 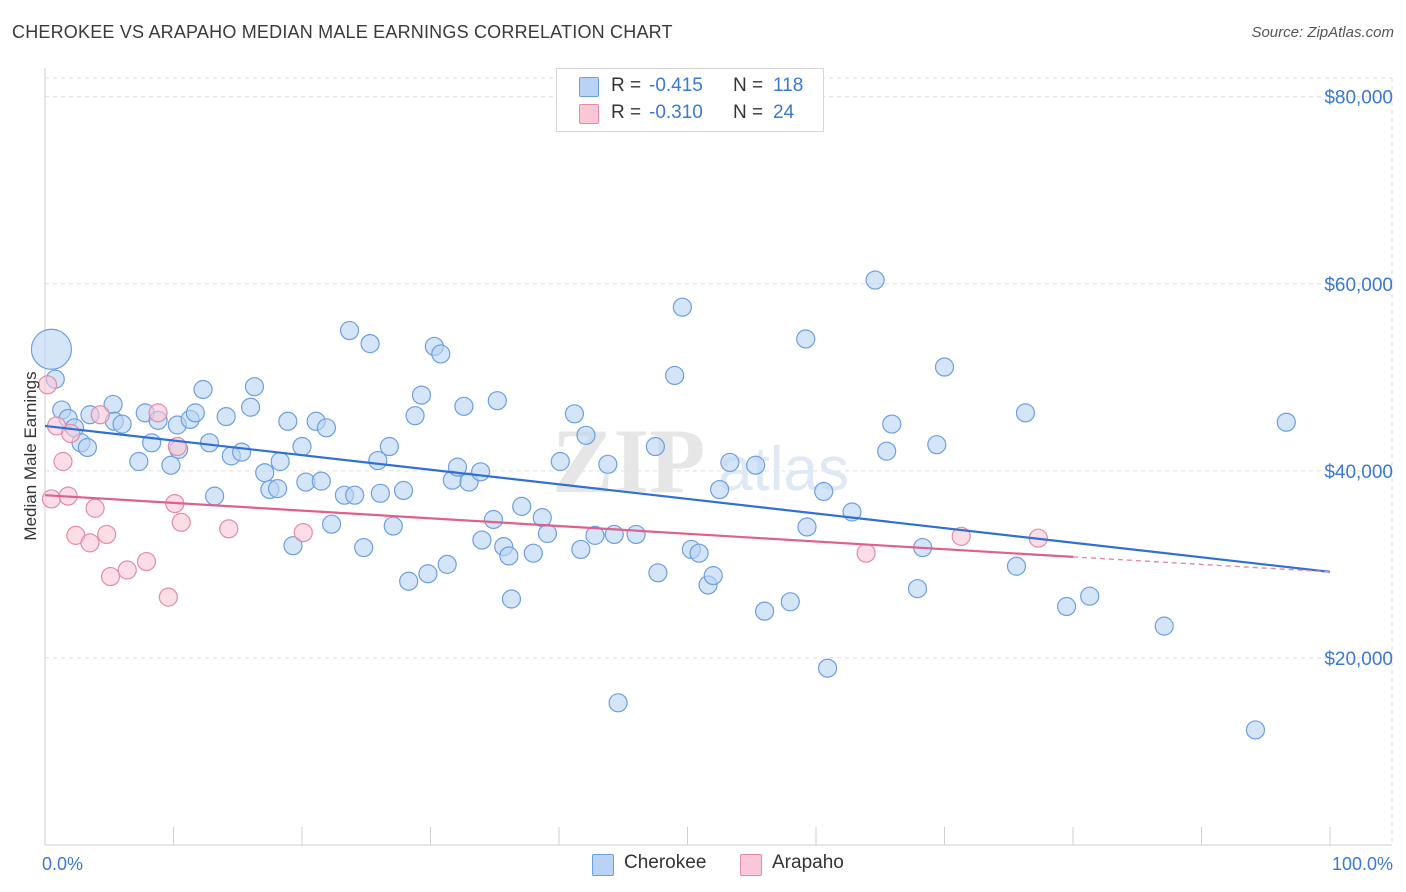 What do you see at coordinates (1358, 285) in the screenshot?
I see `y-tick-label: $60,000` at bounding box center [1358, 285].